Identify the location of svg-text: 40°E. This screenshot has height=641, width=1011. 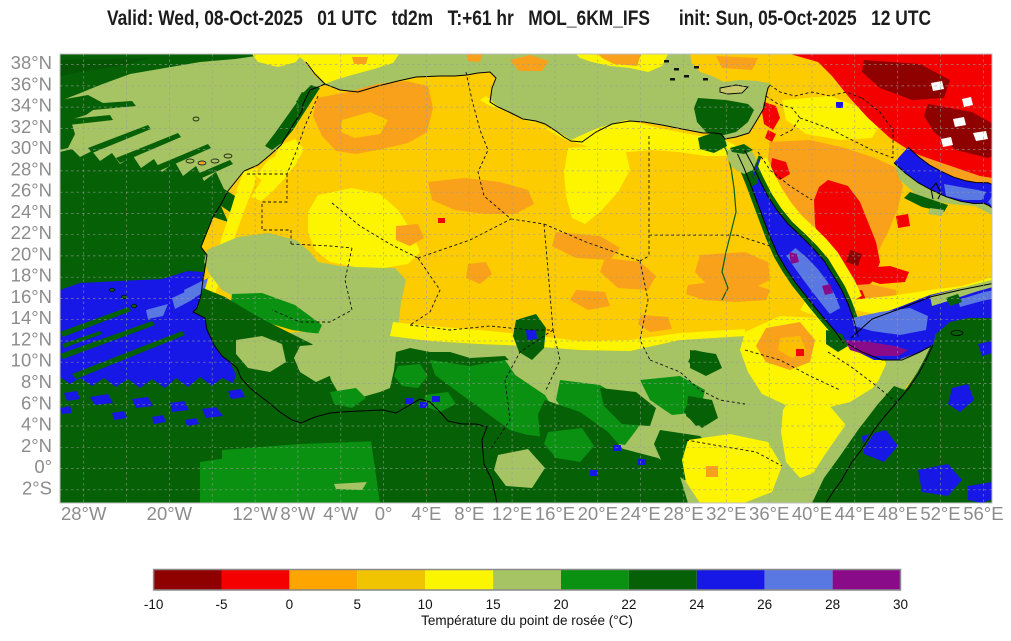
(812, 513).